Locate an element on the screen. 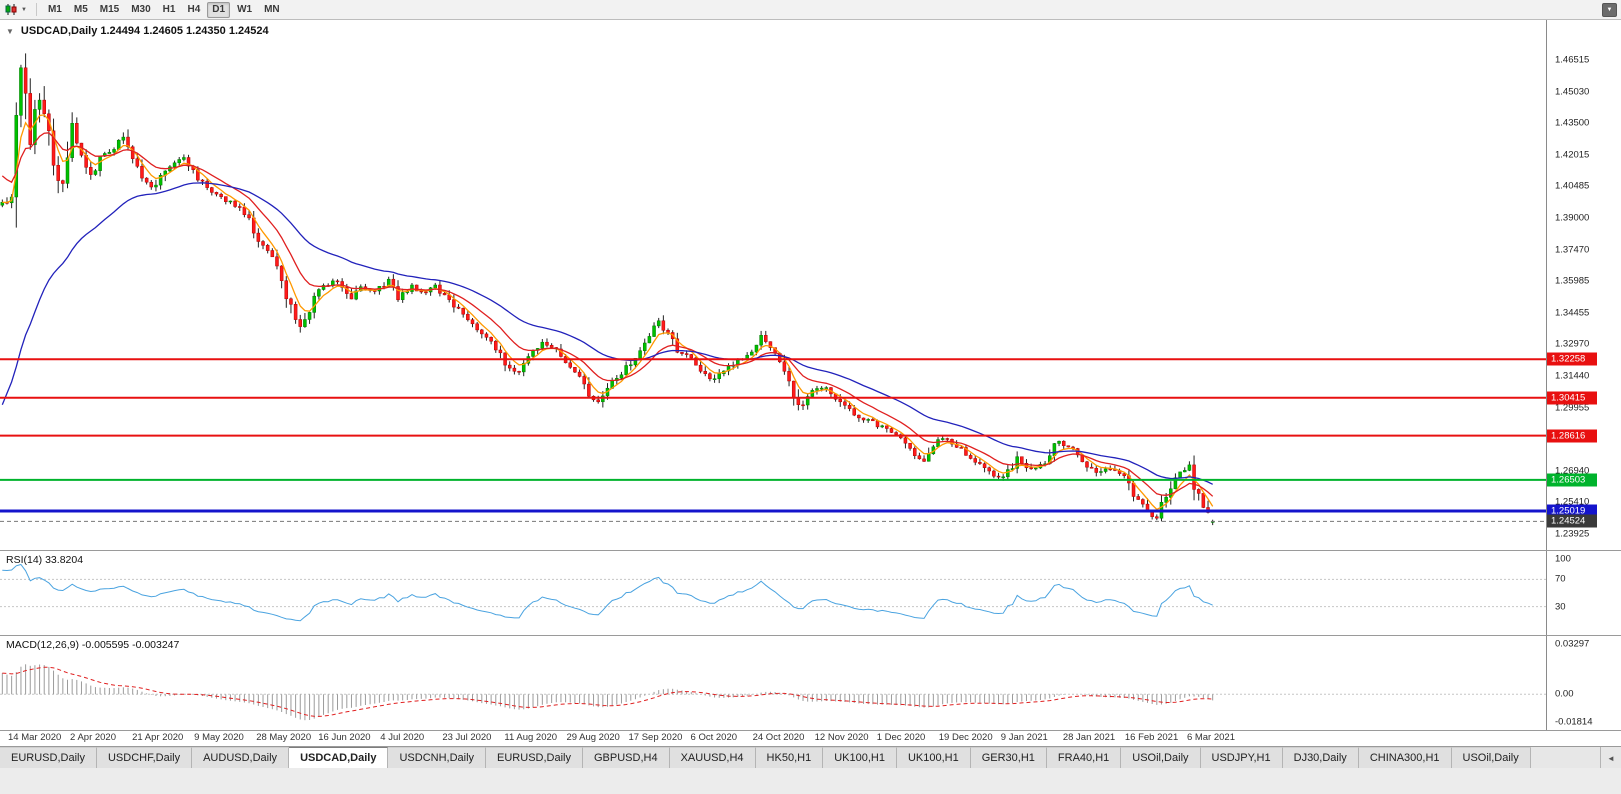 The width and height of the screenshot is (1621, 794). date-tick-label: 28 May 2020 is located at coordinates (284, 737).